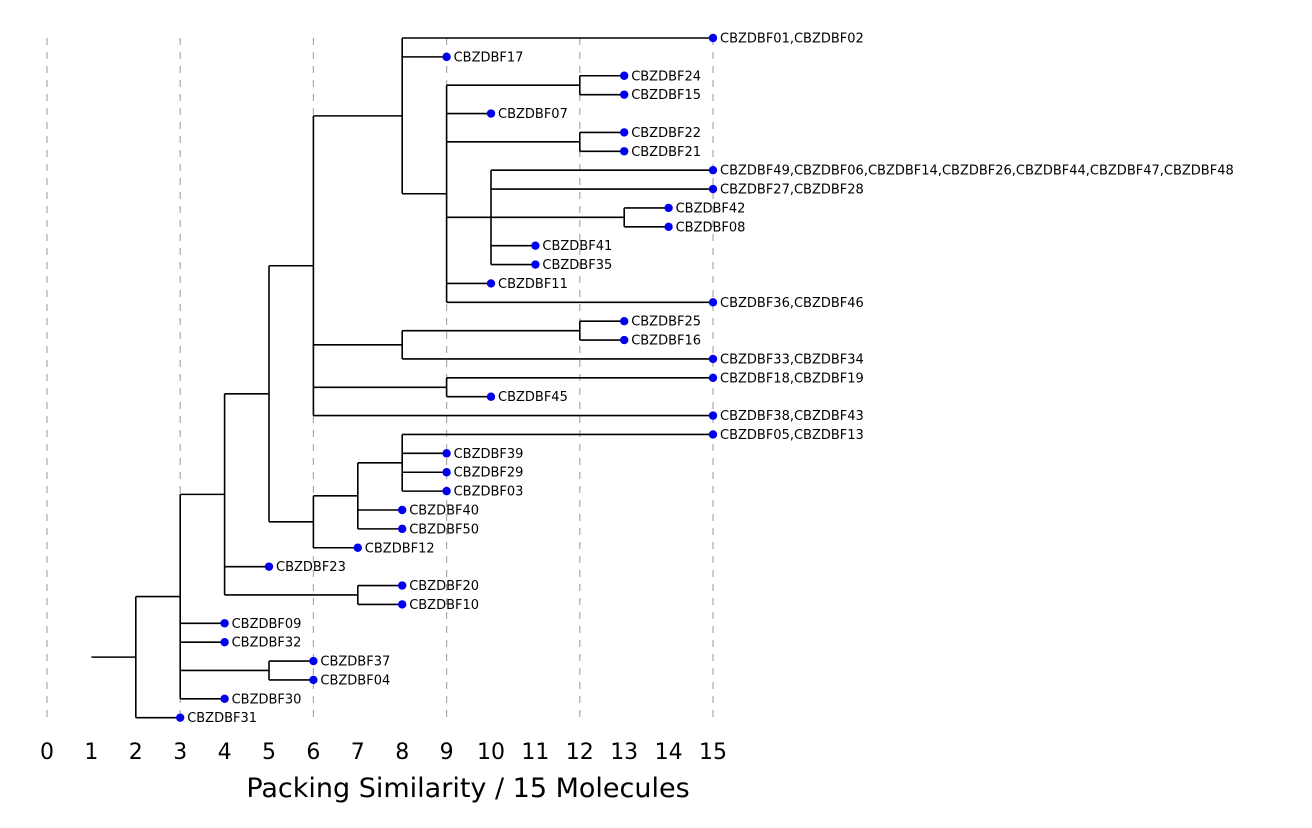 The image size is (1312, 828). What do you see at coordinates (792, 435) in the screenshot?
I see `leaf-label: CBZDBF05,CBZDBF13` at bounding box center [792, 435].